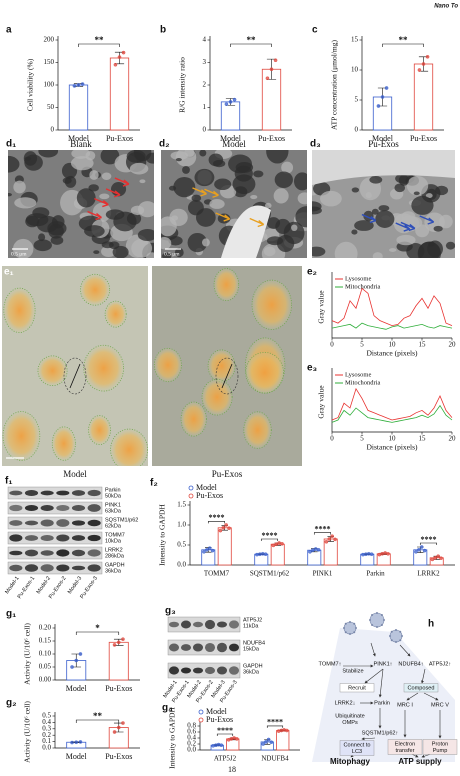 This screenshot has height=776, width=460. What do you see at coordinates (246, 231) in the screenshot?
I see `vacuole` at bounding box center [246, 231].